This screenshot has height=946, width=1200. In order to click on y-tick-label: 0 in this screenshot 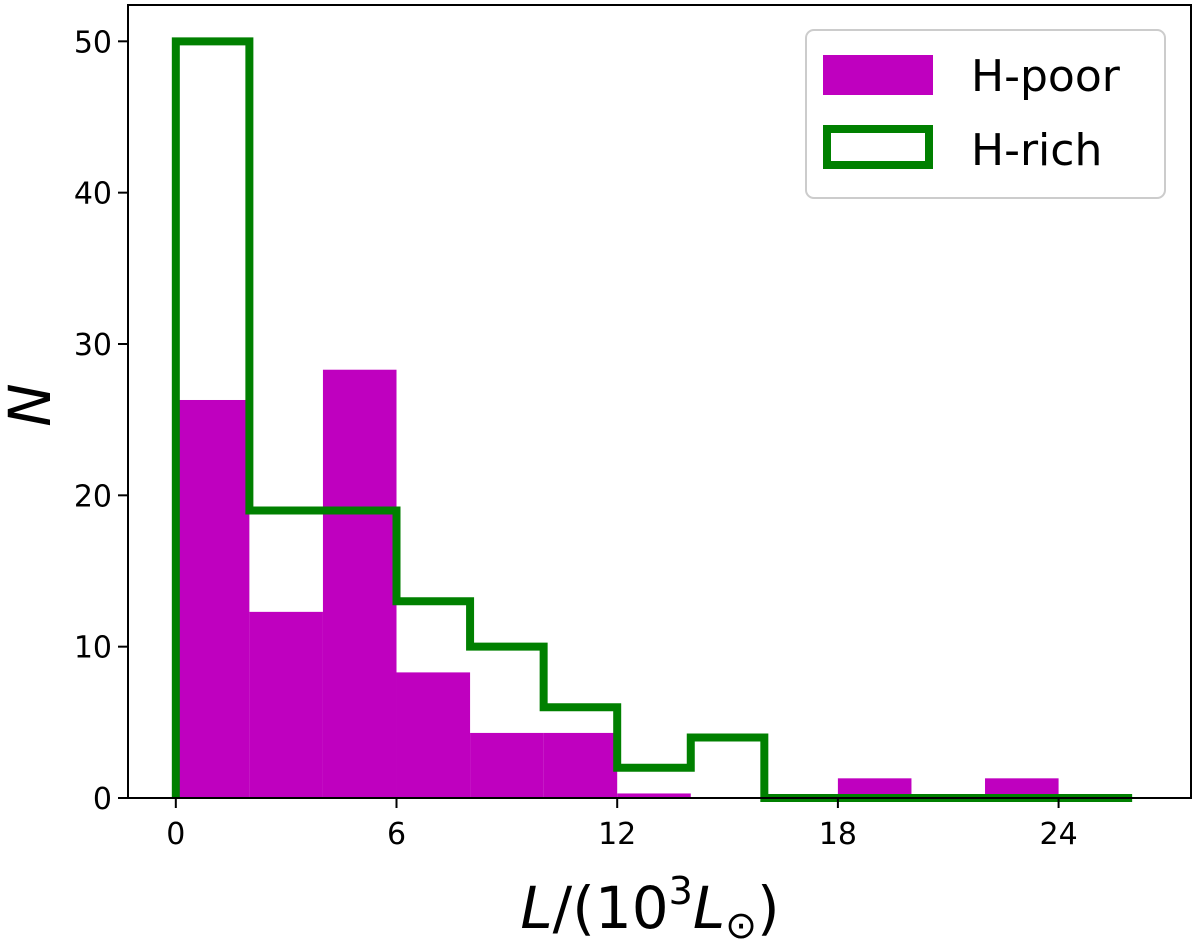, I will do `click(102, 799)`.